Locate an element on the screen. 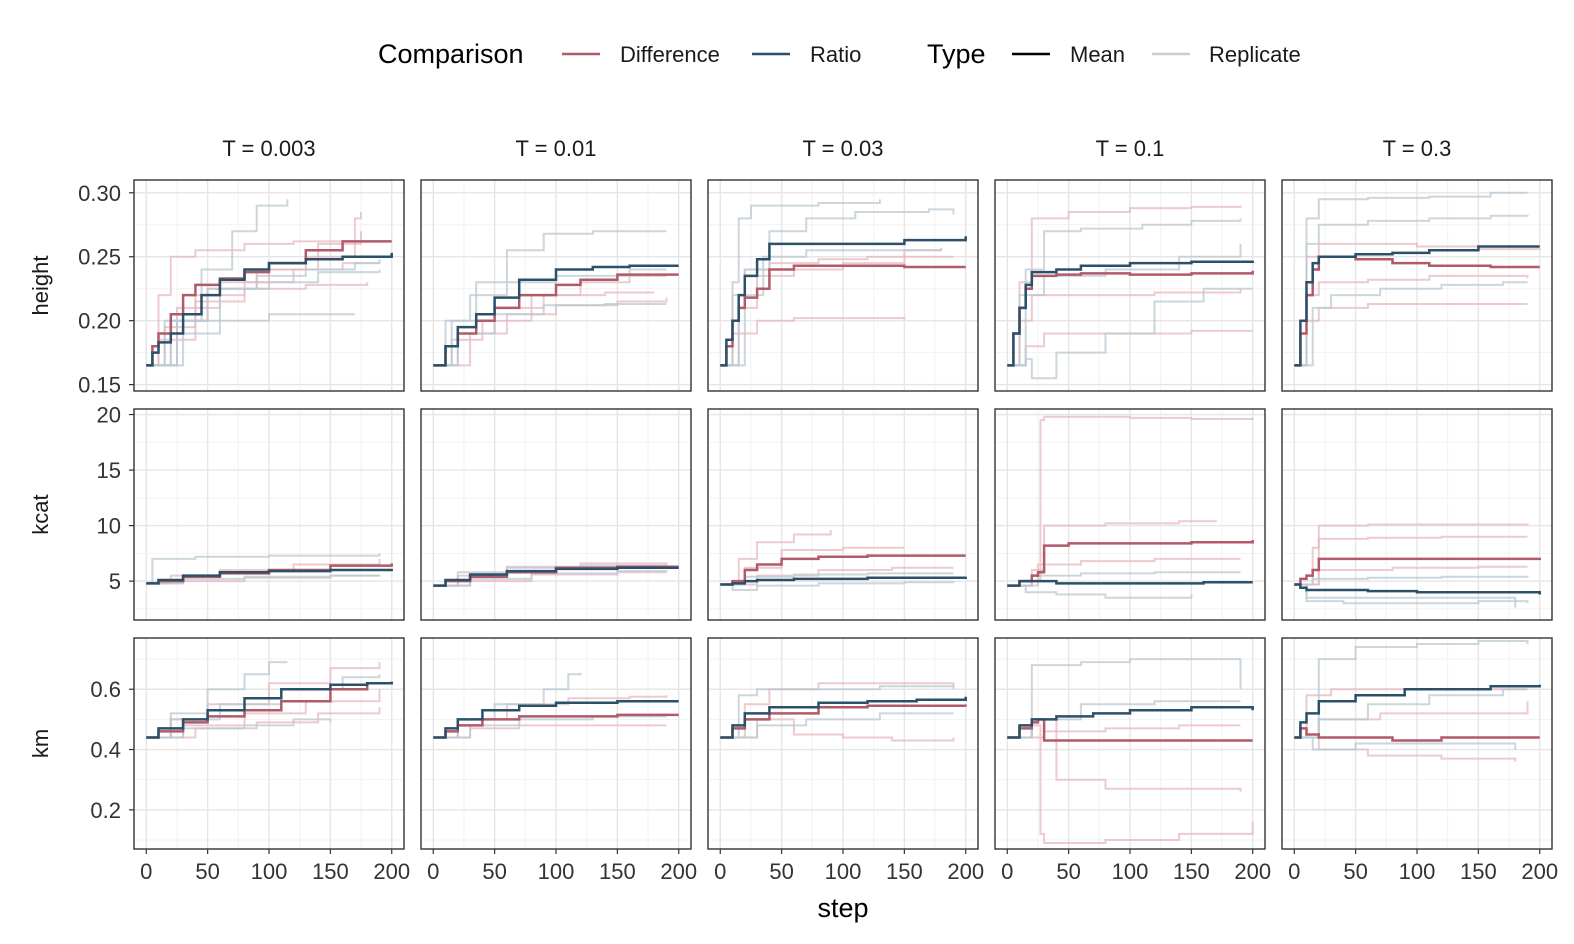 This screenshot has height=944, width=1574. facet-label-0: T = 0.003 is located at coordinates (268, 148).